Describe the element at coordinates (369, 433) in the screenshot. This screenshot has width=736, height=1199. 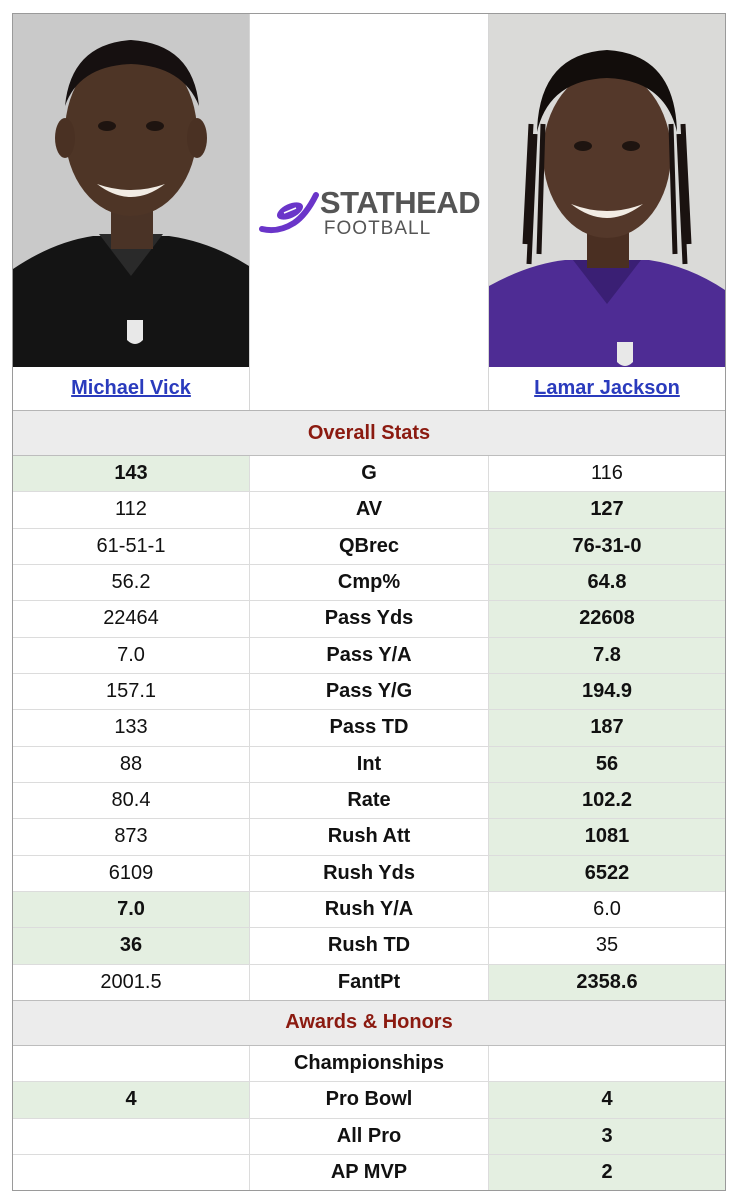
I see `section-header-overall: Overall Stats` at that location.